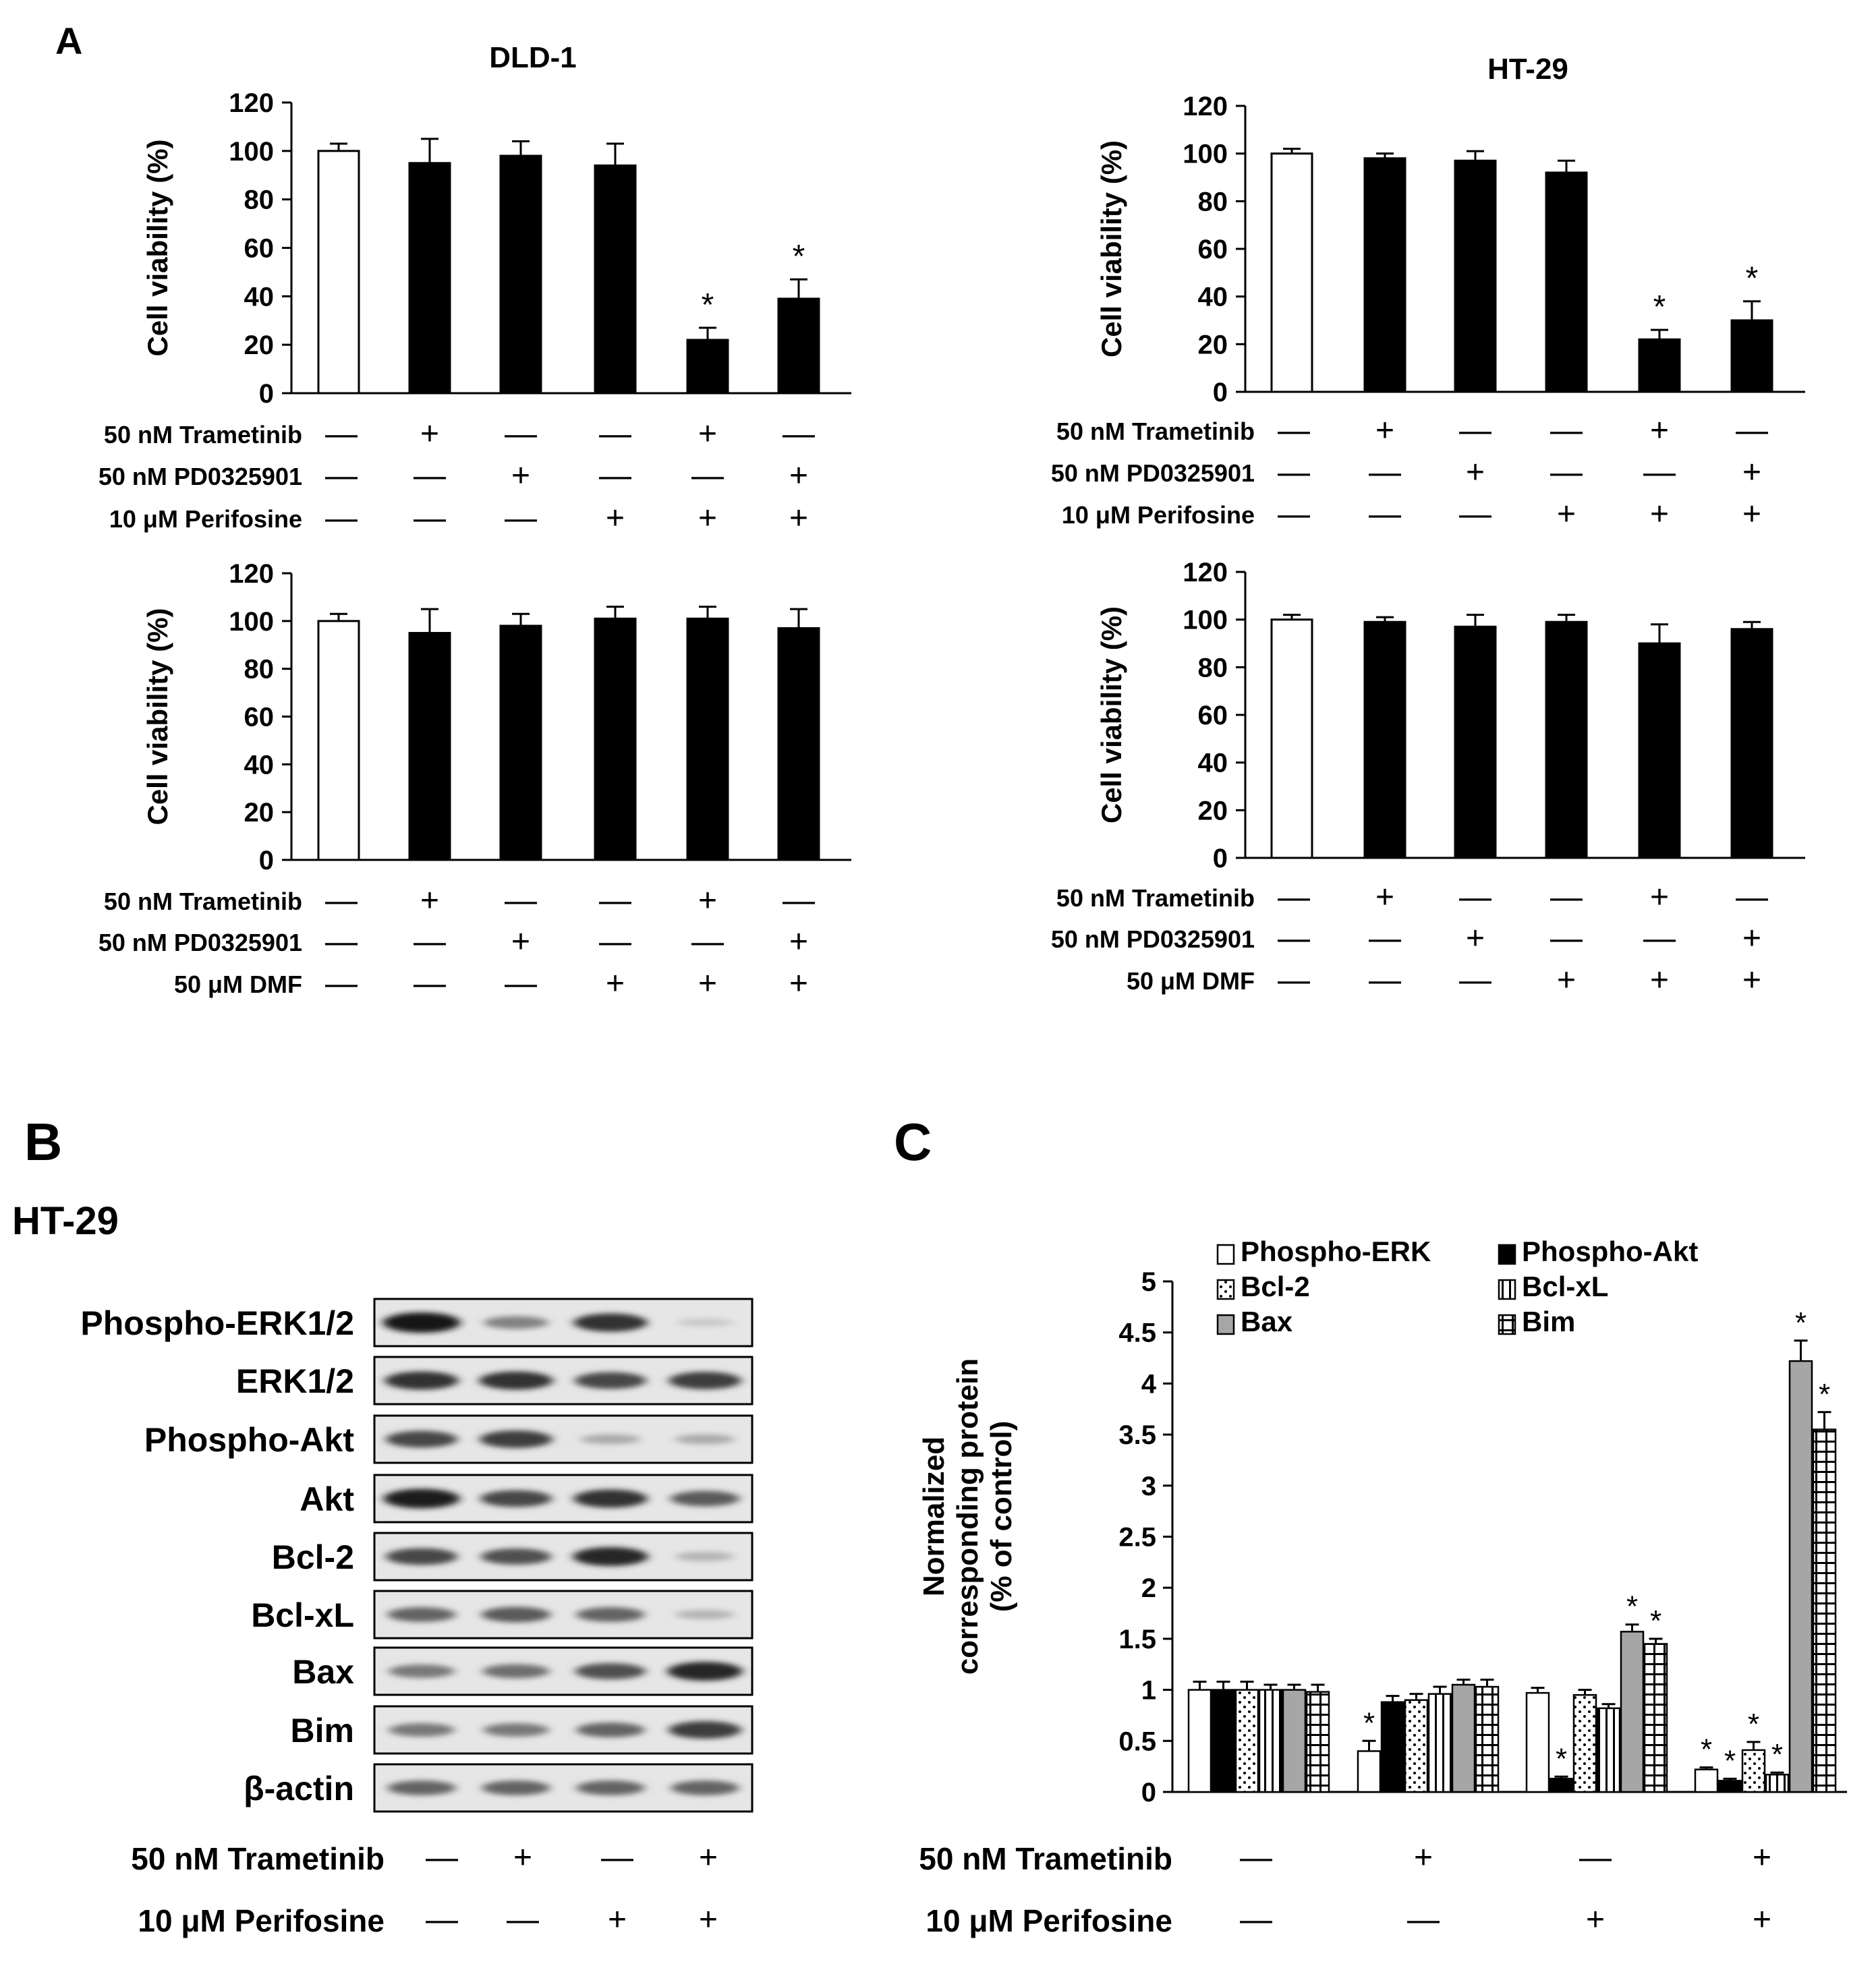 This screenshot has height=1970, width=1876. I want to click on condition-label: 50 nM Trametinib, so click(1045, 1858).